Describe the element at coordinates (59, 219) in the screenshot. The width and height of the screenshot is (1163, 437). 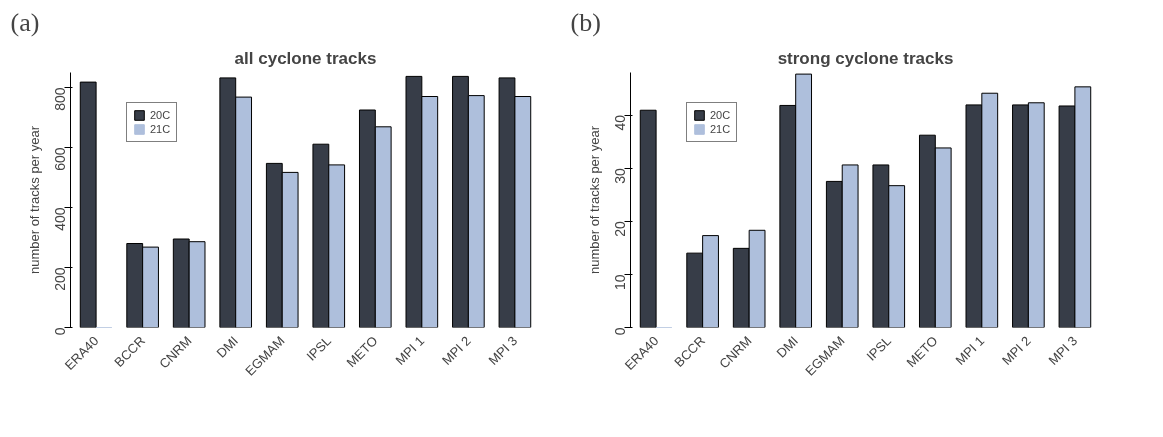
I see `y-tick-label: 400` at that location.